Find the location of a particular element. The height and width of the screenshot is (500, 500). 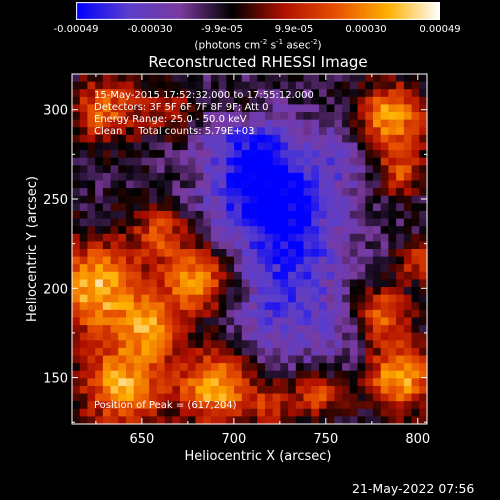

colorbar-tick-label: 0.00030 is located at coordinates (366, 29).